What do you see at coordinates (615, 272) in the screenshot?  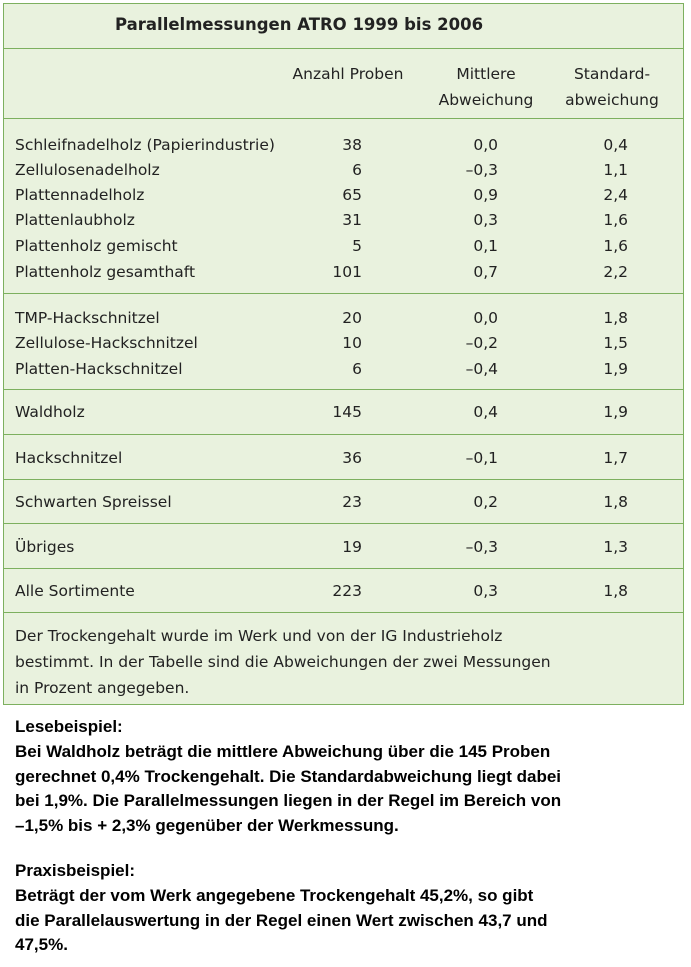 I see `cell: 2,2` at bounding box center [615, 272].